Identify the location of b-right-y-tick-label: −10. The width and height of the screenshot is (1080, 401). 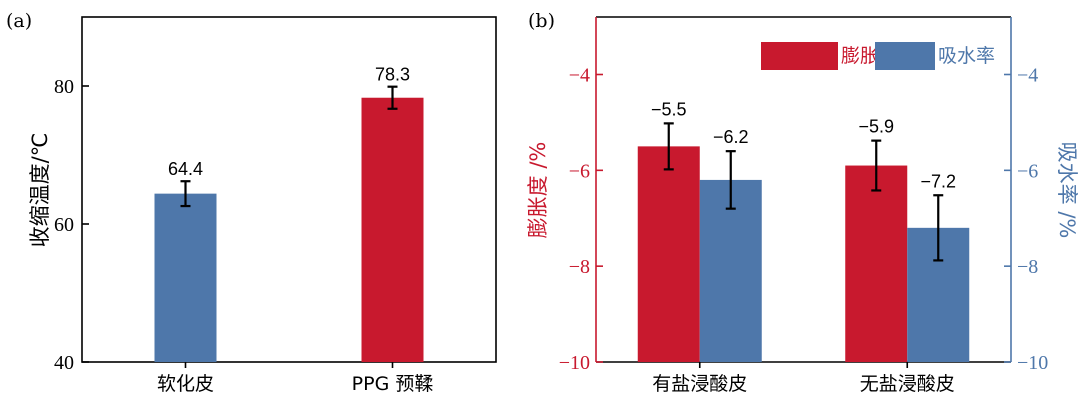
(1032, 363).